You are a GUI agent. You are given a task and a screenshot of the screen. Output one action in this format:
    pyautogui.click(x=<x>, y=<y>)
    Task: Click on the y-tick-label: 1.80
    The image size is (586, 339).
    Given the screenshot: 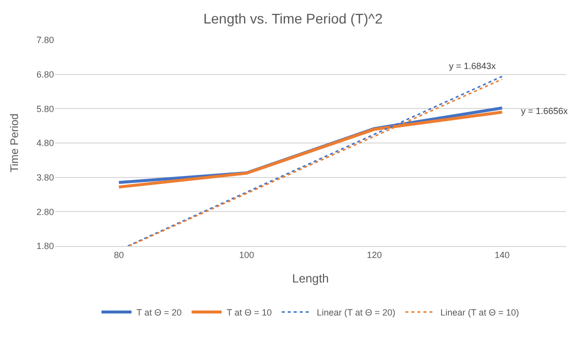 What is the action you would take?
    pyautogui.click(x=45, y=246)
    